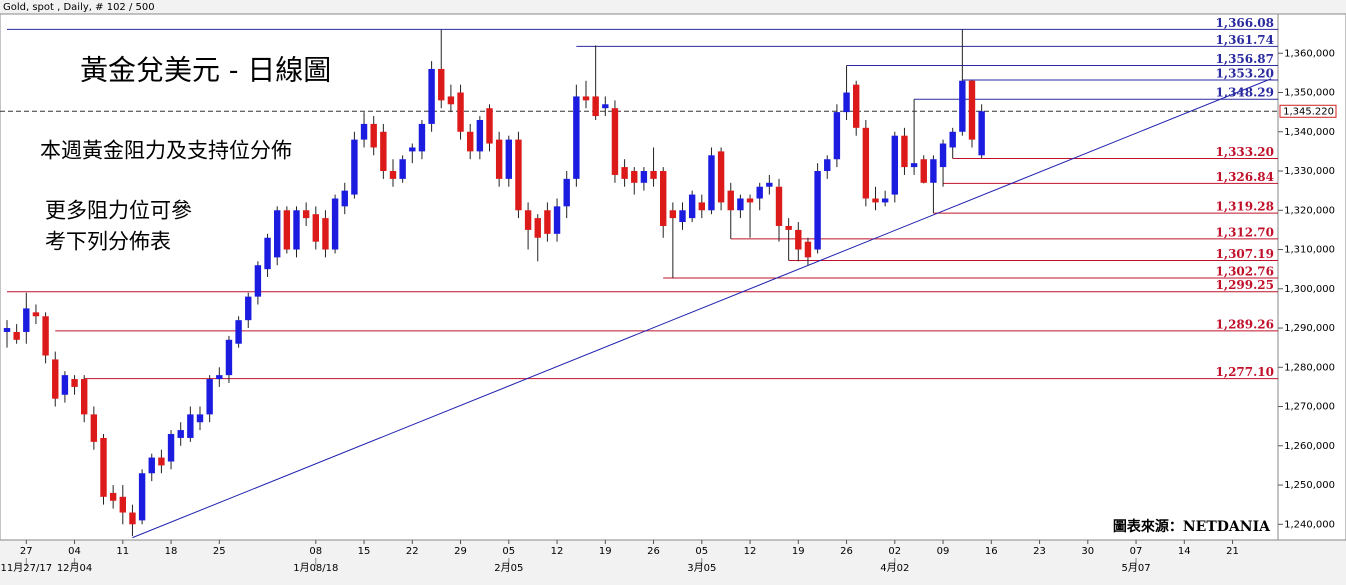 This screenshot has height=585, width=1346. Describe the element at coordinates (1245, 40) in the screenshot. I see `level-label: 1,361.74` at that location.